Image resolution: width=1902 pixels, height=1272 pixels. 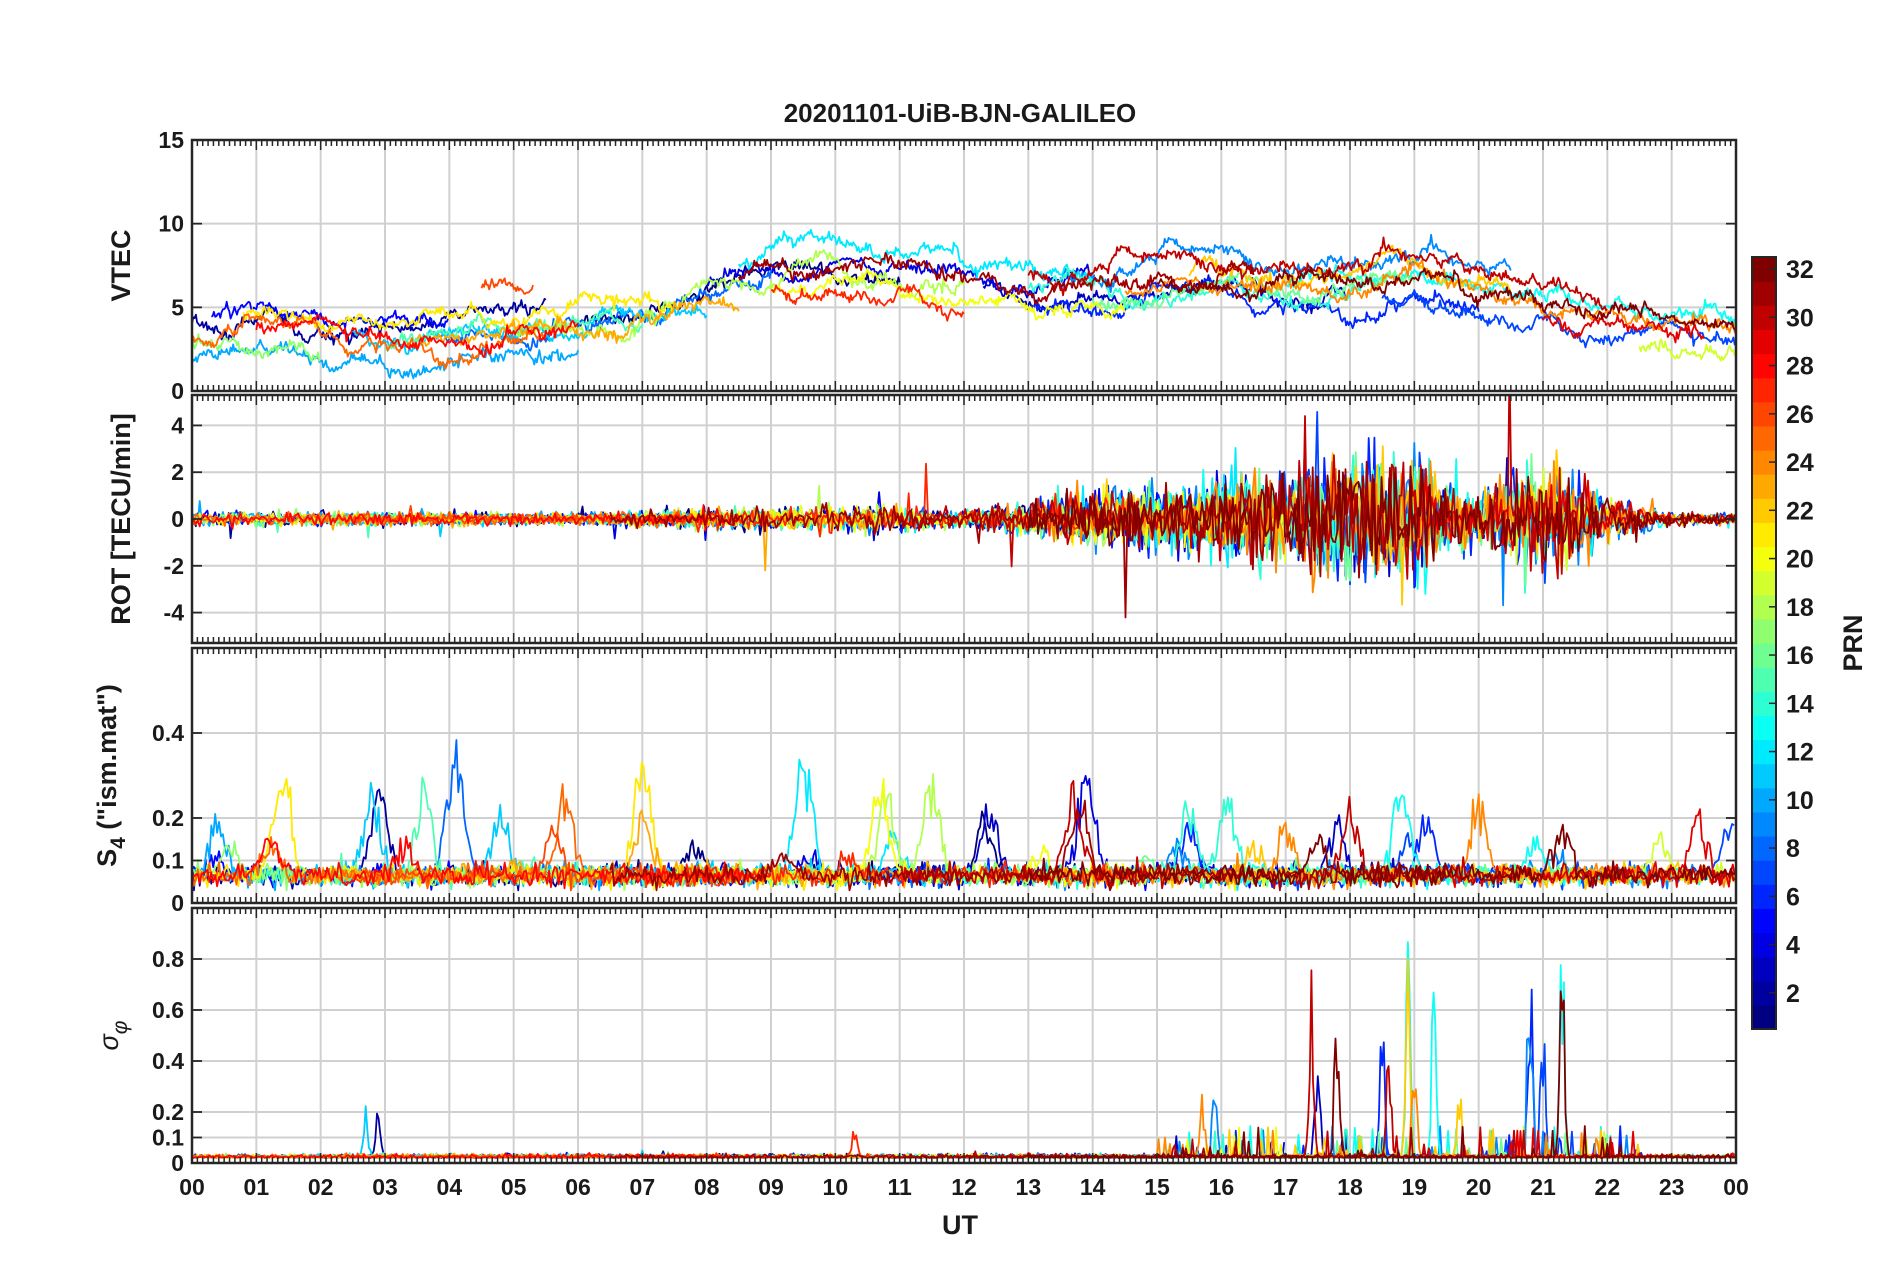 I want to click on colorbar-frame, so click(x=1764, y=643).